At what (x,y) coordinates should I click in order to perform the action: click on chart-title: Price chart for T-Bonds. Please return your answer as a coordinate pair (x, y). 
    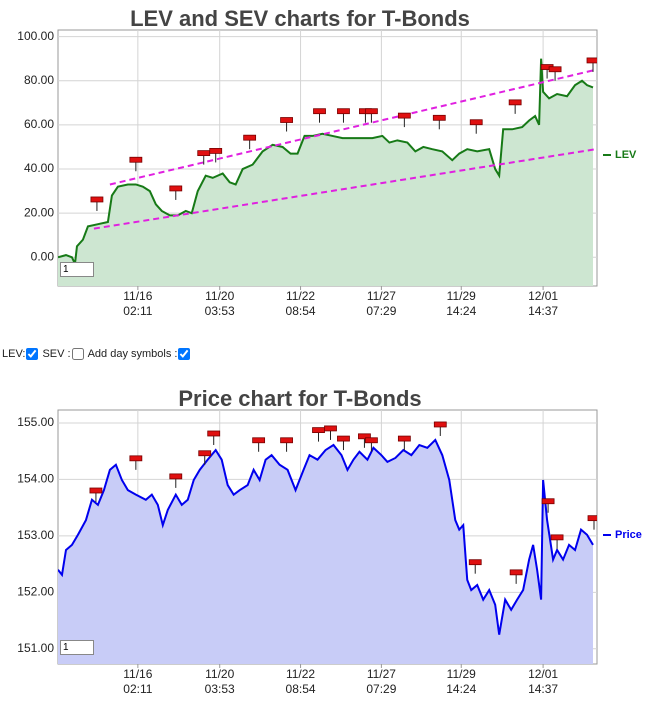
    Looking at the image, I should click on (299, 398).